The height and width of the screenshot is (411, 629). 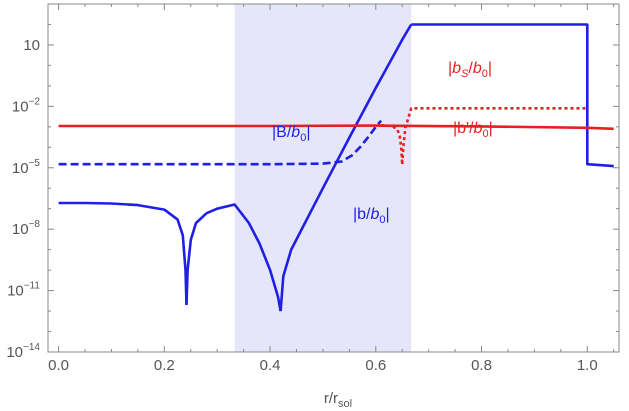 I want to click on x-tick-label: 0.4, so click(x=270, y=365).